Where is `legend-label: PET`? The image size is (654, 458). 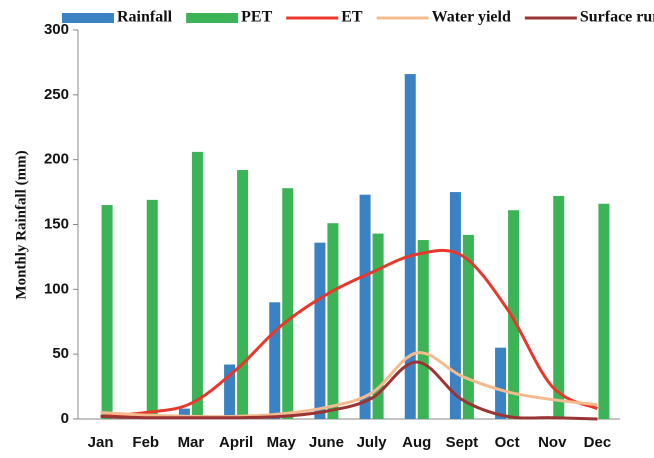
legend-label: PET is located at coordinates (256, 17).